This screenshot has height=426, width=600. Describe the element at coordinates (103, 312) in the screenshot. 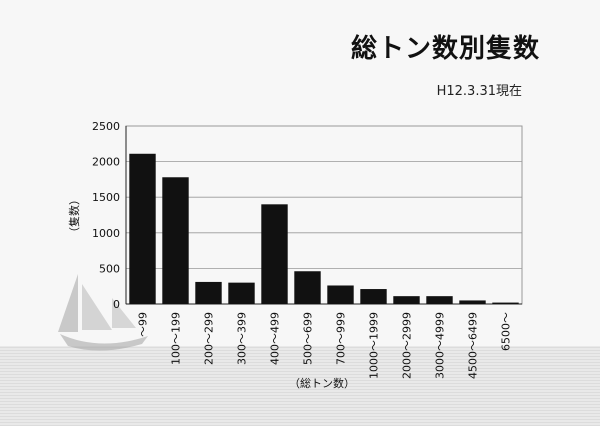

I see `sailboat-decoration-icon` at that location.